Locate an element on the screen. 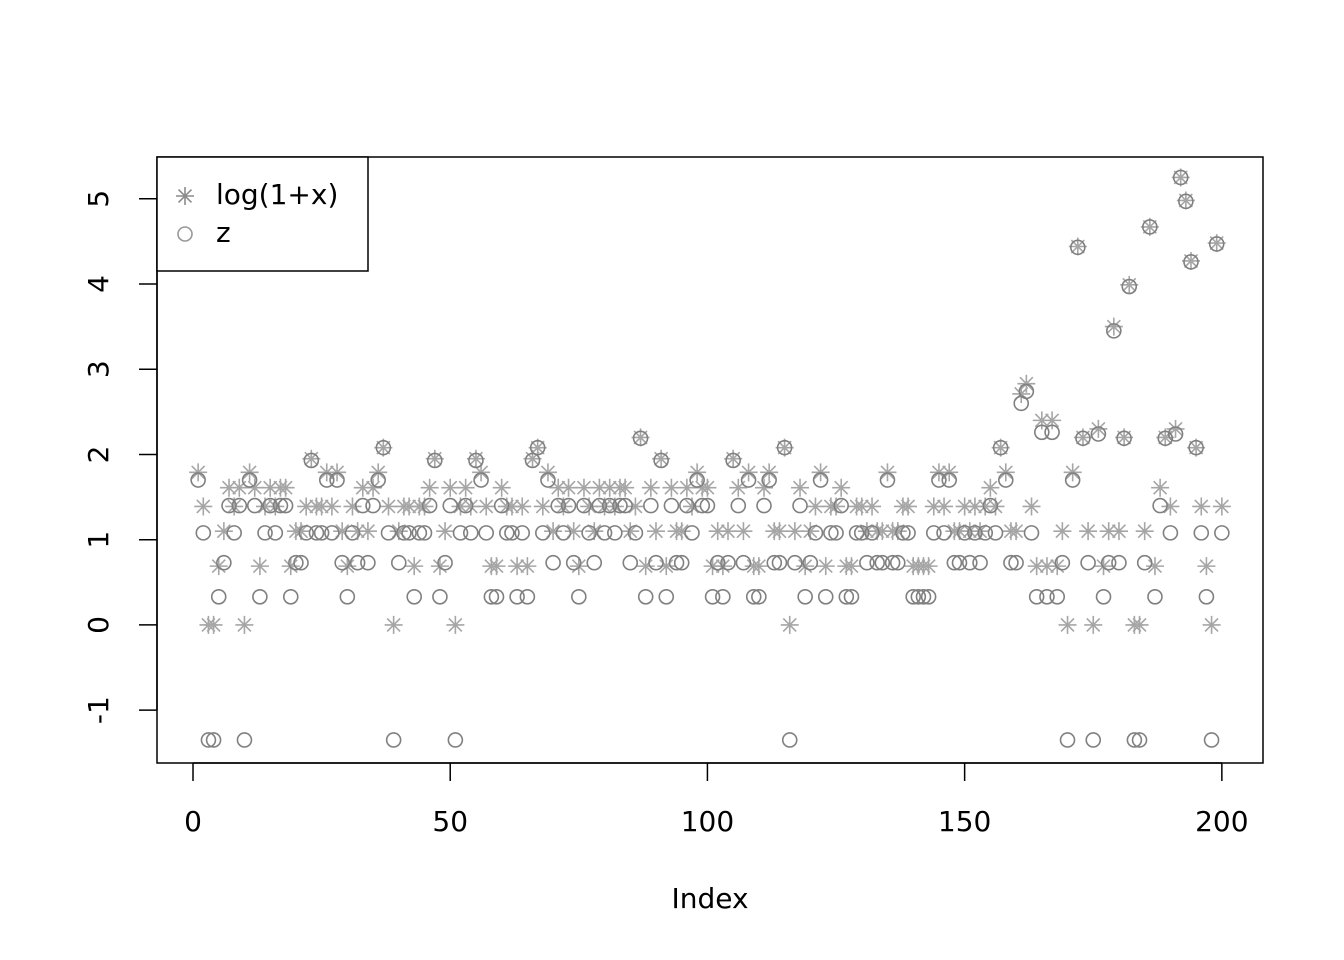 Image resolution: width=1344 pixels, height=960 pixels. y-tick-label: 0 is located at coordinates (98, 625).